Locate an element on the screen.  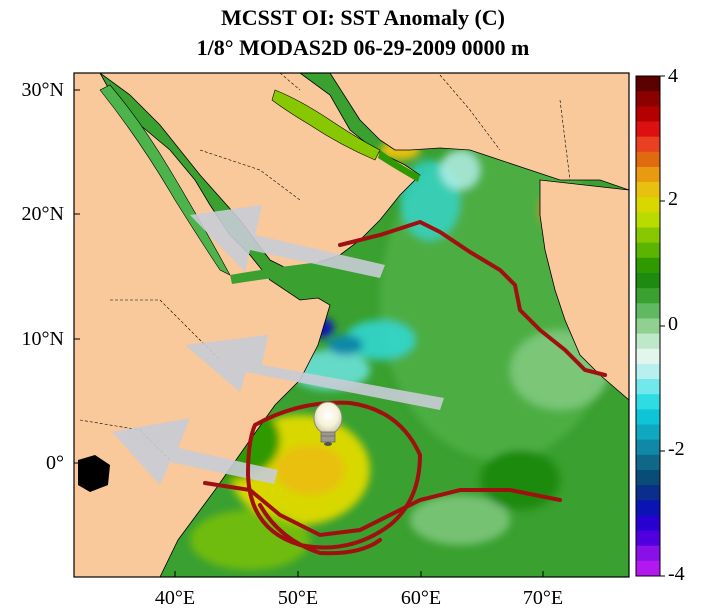
lightbulb-icon is located at coordinates (328, 423).